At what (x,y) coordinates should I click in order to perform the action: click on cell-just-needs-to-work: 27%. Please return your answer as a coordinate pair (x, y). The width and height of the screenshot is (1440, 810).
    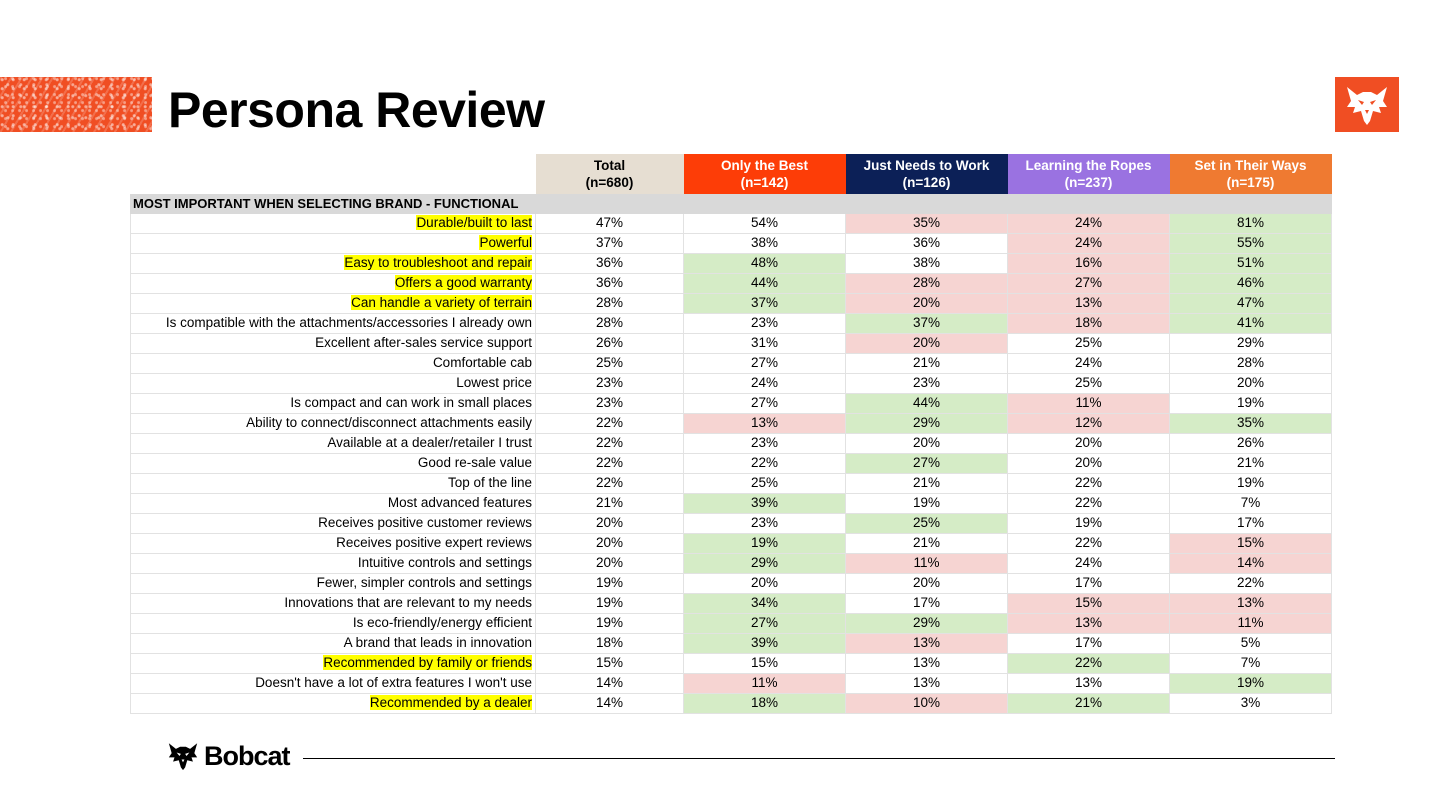
    Looking at the image, I should click on (926, 463).